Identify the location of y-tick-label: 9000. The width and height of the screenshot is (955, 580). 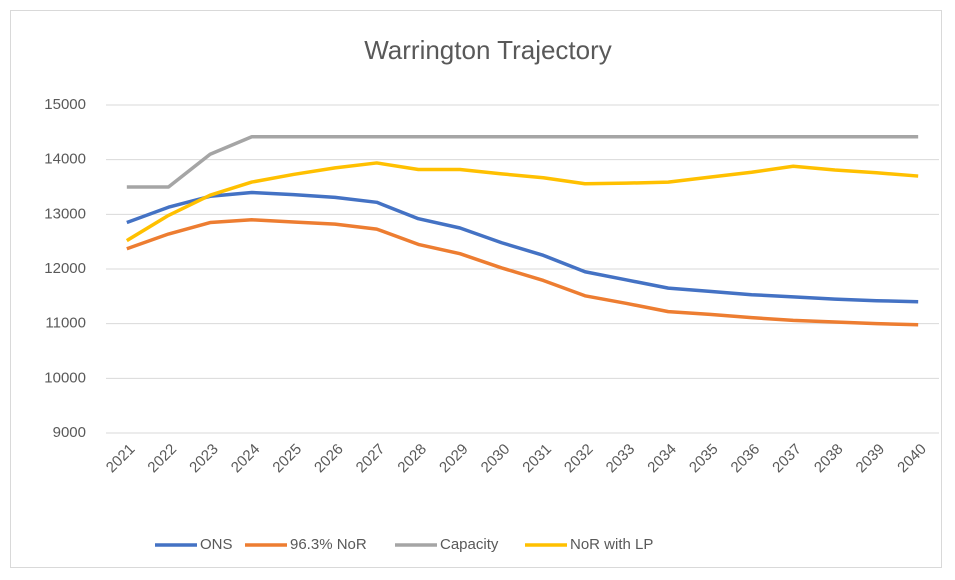
(69, 432).